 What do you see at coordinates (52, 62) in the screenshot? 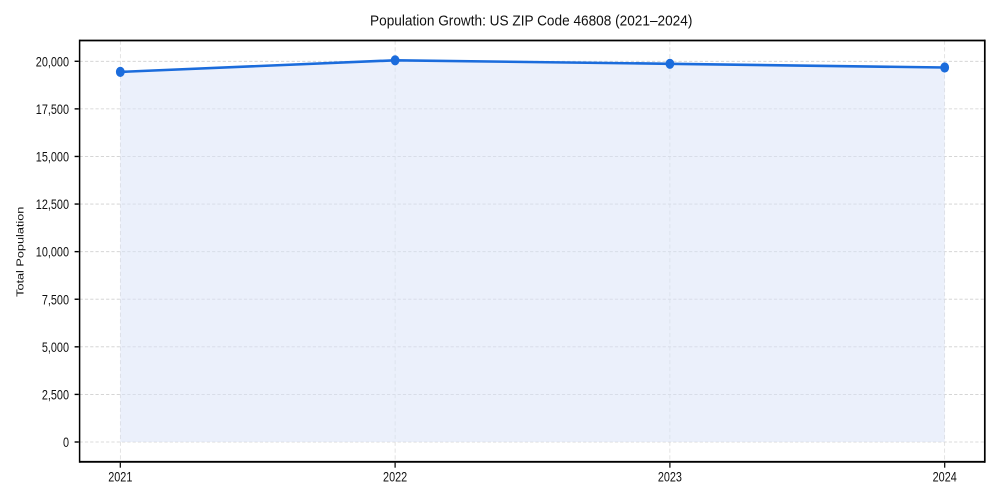
I see `svg-text: 20,000` at bounding box center [52, 62].